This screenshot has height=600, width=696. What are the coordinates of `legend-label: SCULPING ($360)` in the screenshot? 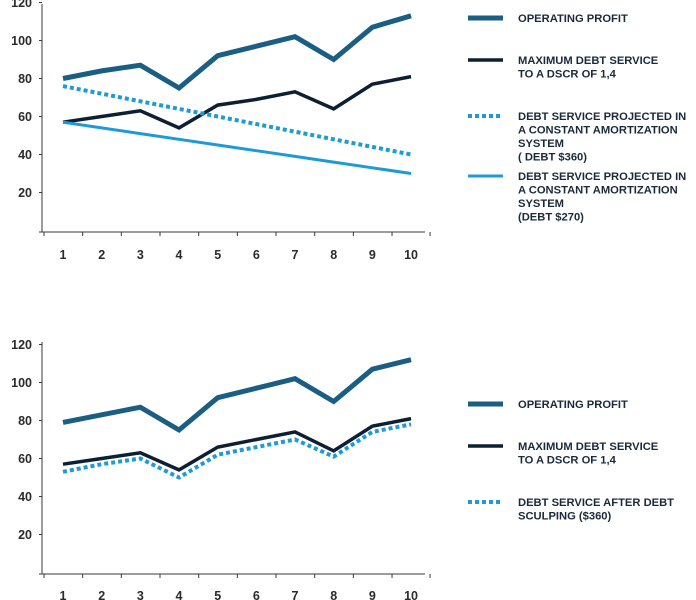 It's located at (565, 517).